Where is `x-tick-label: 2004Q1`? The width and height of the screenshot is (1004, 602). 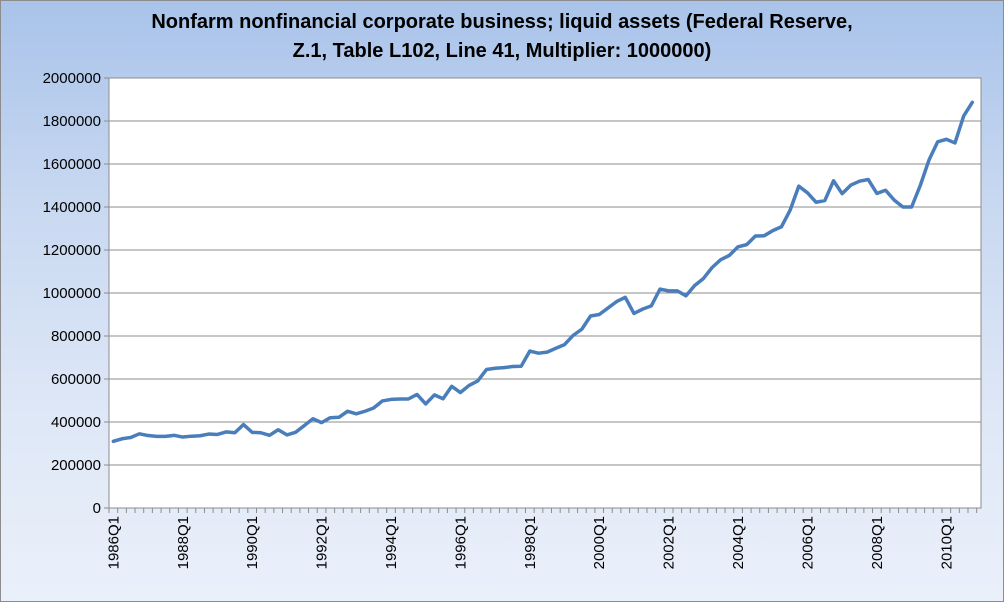 x-tick-label: 2004Q1 is located at coordinates (738, 542).